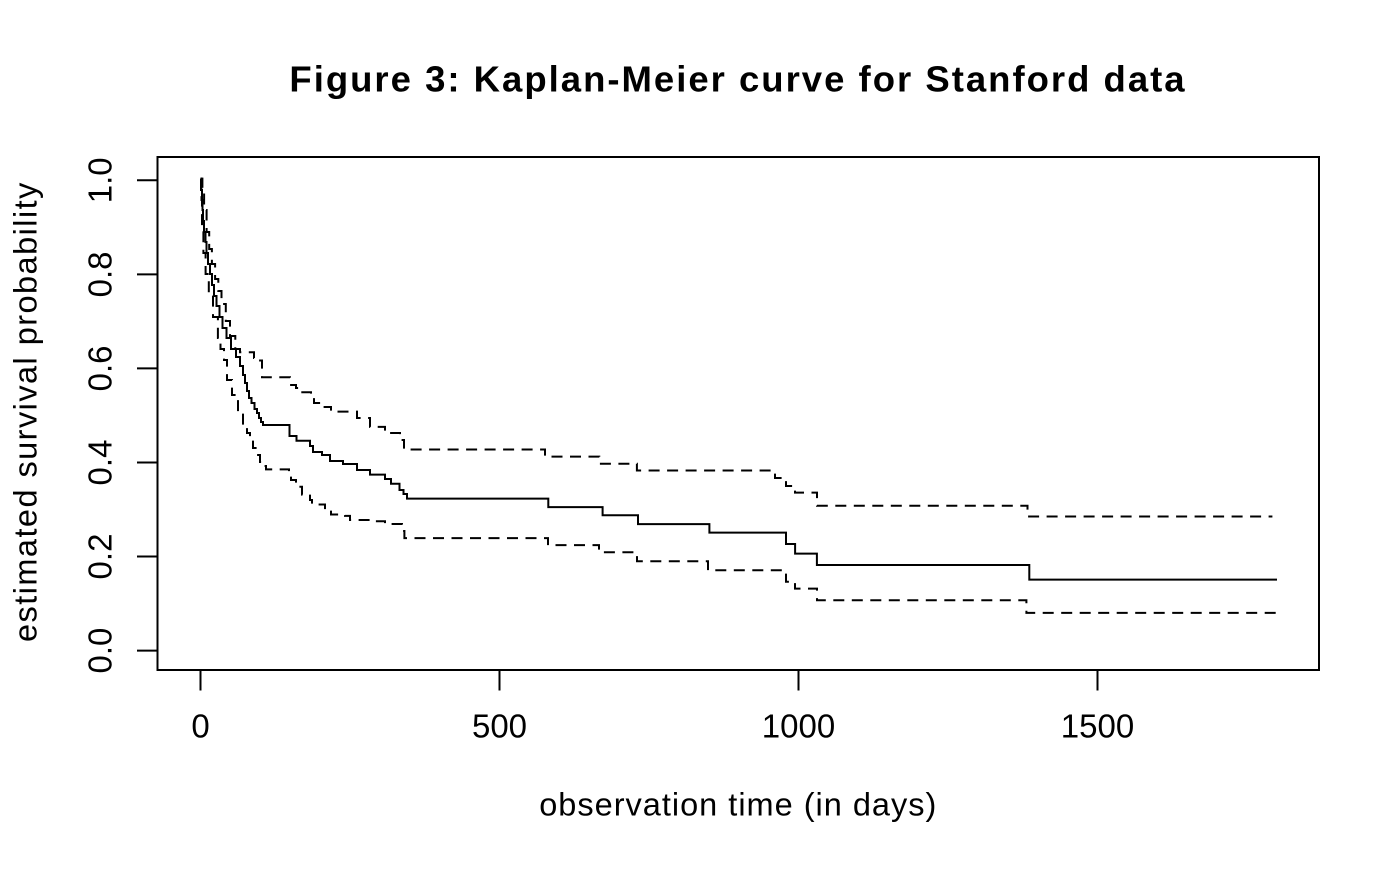 This screenshot has width=1400, height=871. What do you see at coordinates (738, 804) in the screenshot?
I see `svg-text: observation time (in days)` at bounding box center [738, 804].